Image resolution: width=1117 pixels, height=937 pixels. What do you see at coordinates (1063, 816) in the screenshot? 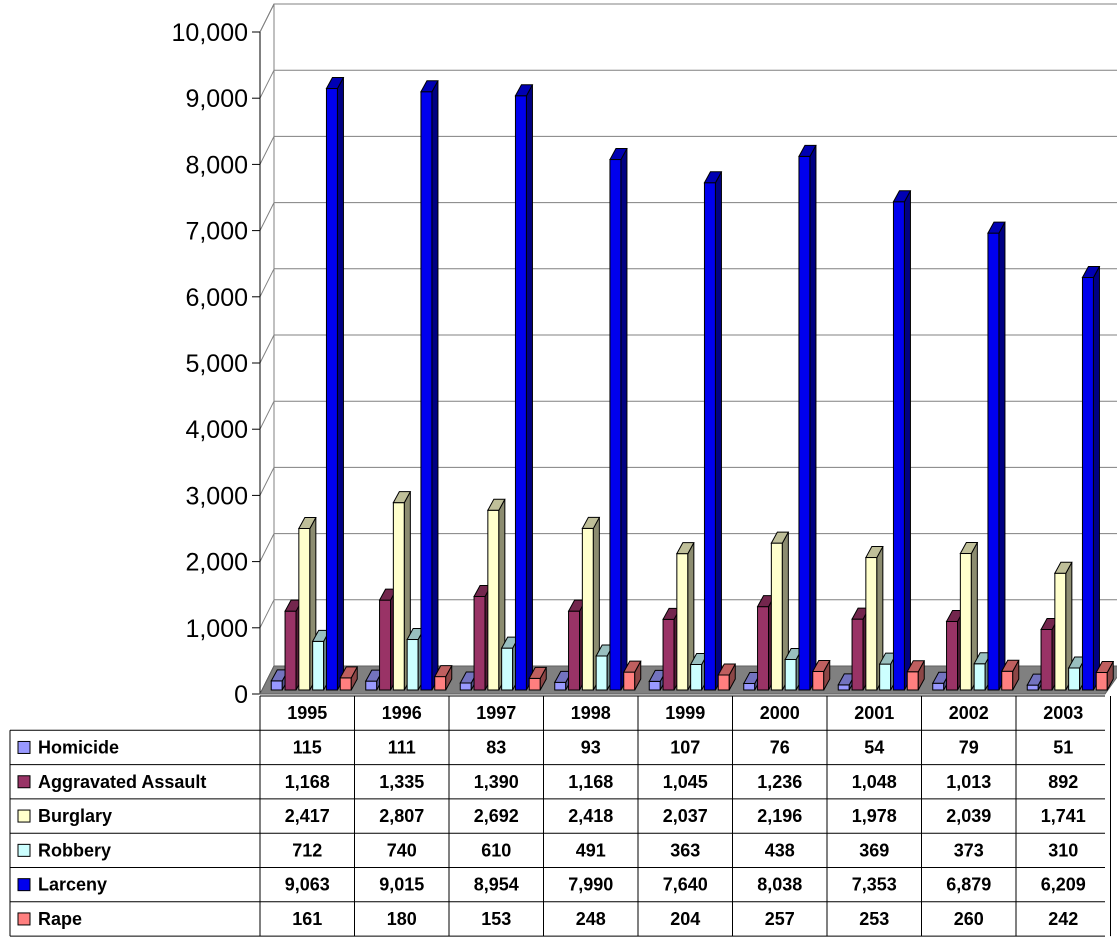
I see `table-cell: 1,741` at bounding box center [1063, 816].